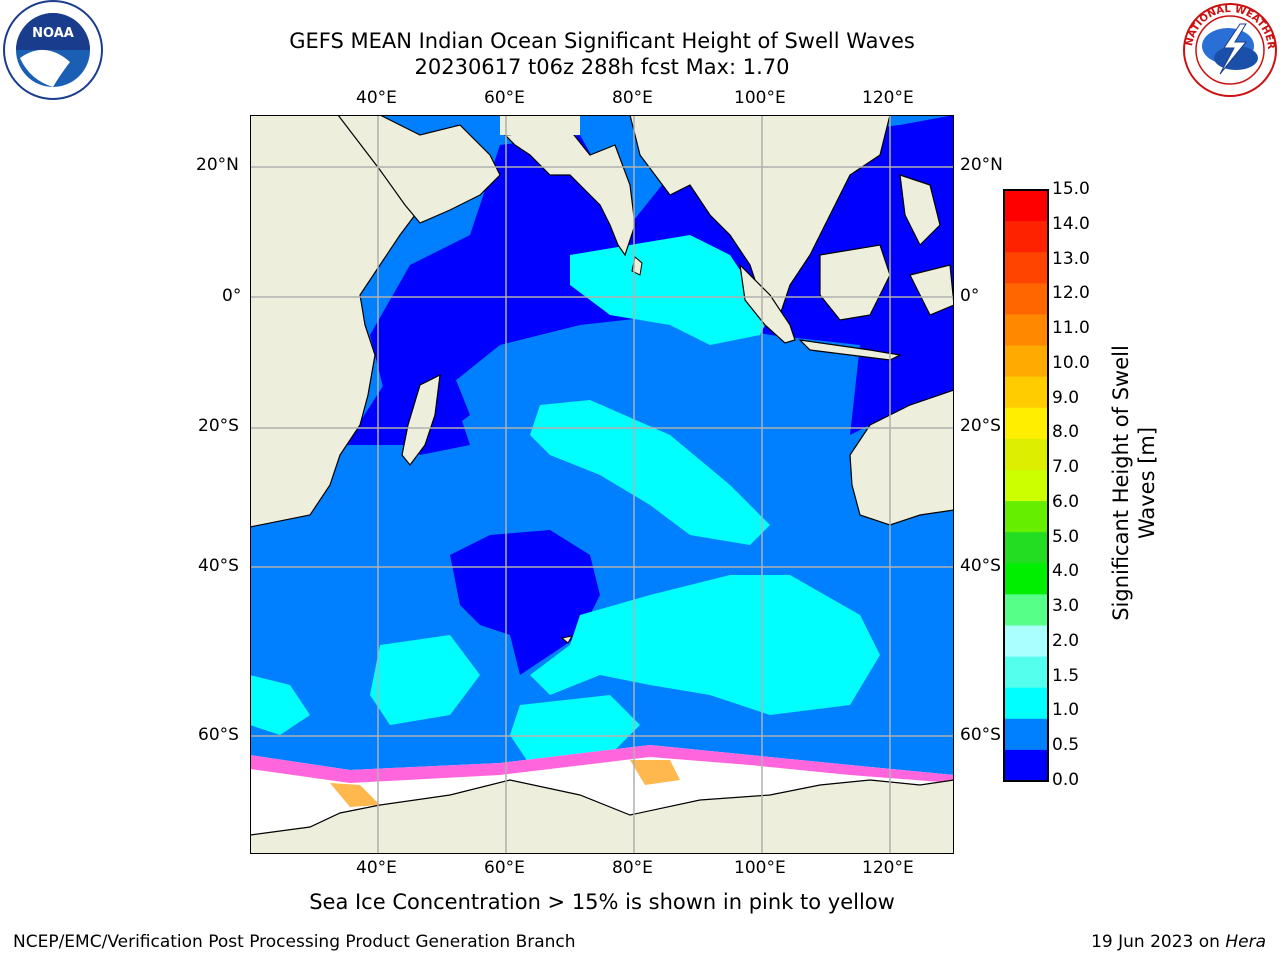 The height and width of the screenshot is (960, 1280). Describe the element at coordinates (1066, 571) in the screenshot. I see `colorbar-tick-label: 4.0` at that location.